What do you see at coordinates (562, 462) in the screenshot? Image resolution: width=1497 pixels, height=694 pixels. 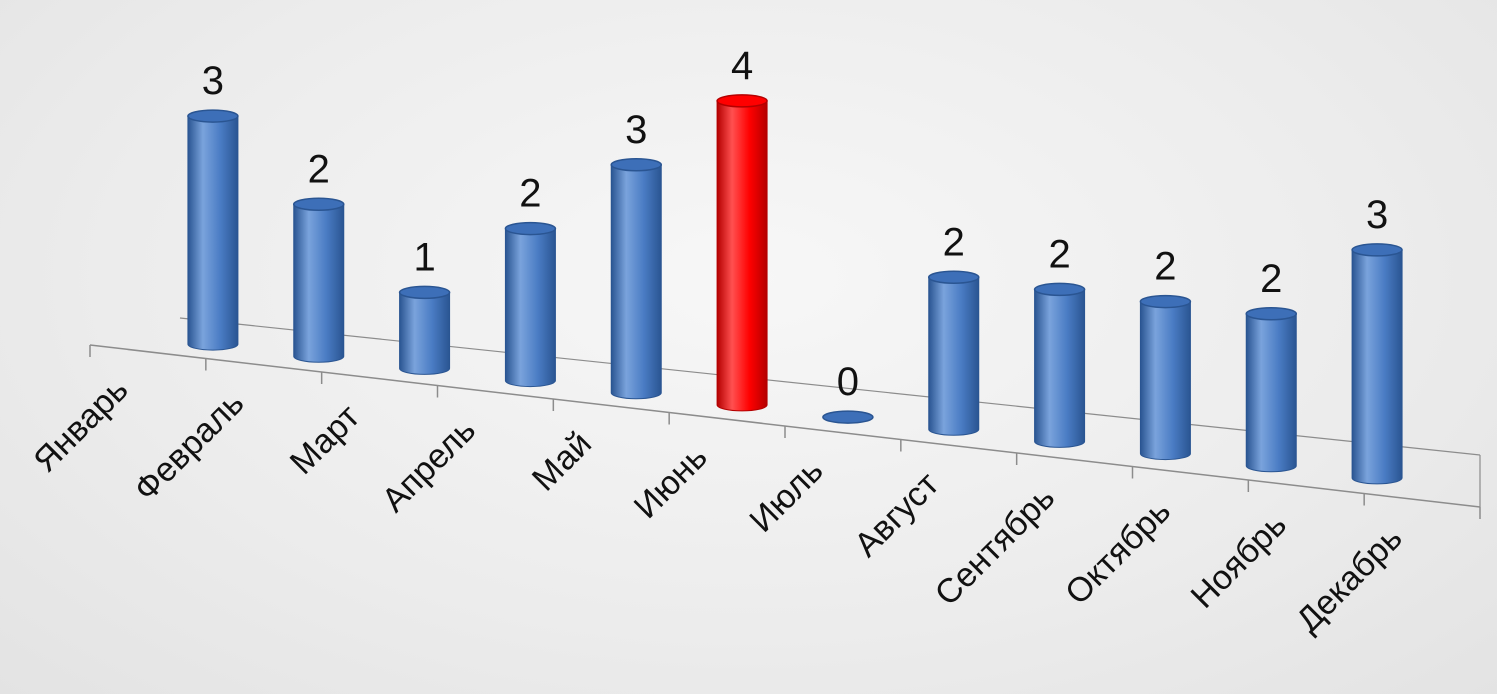 I see `x-tick-label-5: Май` at bounding box center [562, 462].